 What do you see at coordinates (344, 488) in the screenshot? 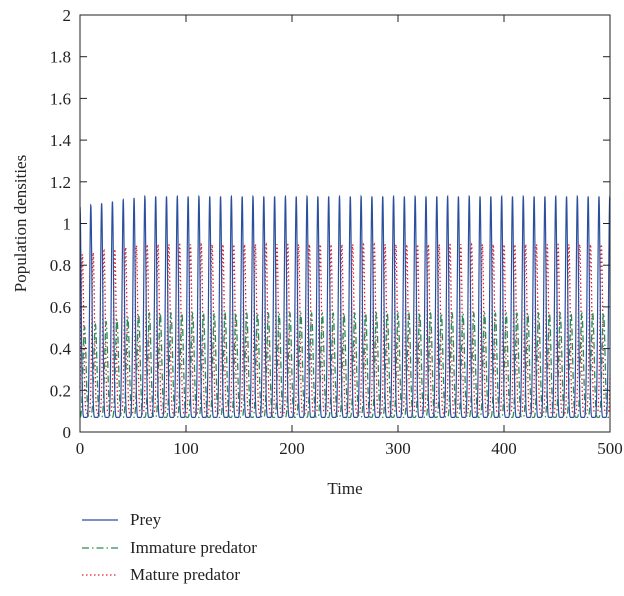
I see `x-axis-label: Time` at bounding box center [344, 488].